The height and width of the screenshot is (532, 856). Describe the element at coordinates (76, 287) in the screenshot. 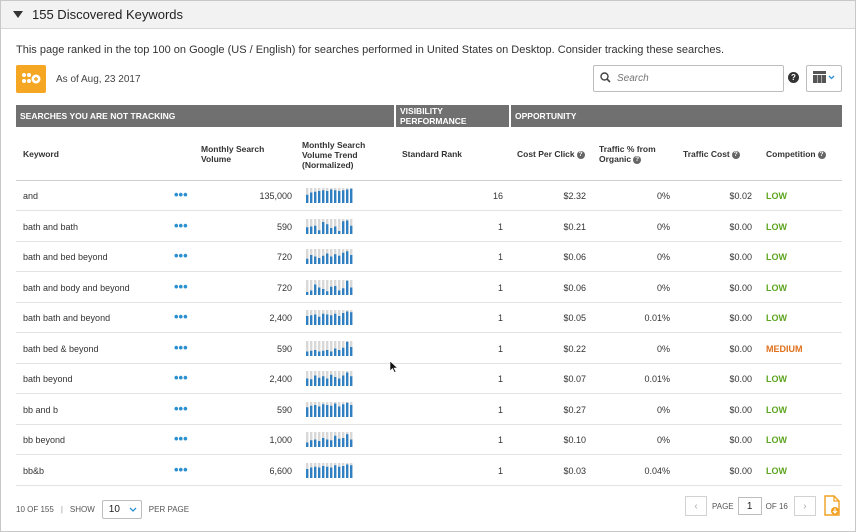

I see `keyword-cell: bath and body and beyond` at that location.